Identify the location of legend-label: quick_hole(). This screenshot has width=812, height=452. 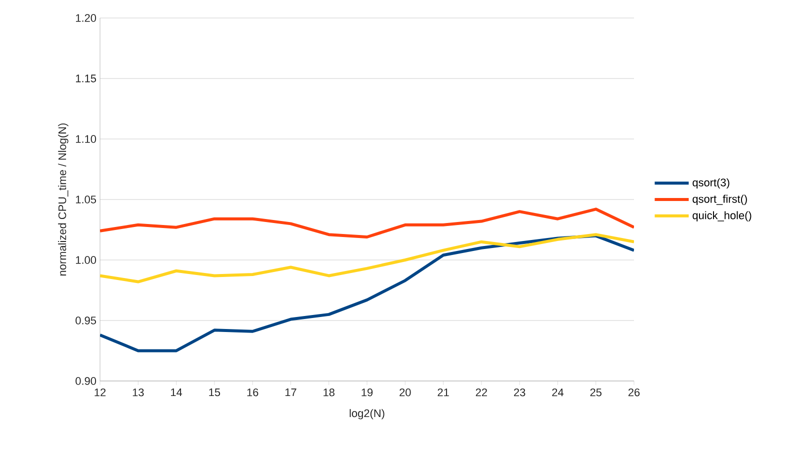
(722, 216).